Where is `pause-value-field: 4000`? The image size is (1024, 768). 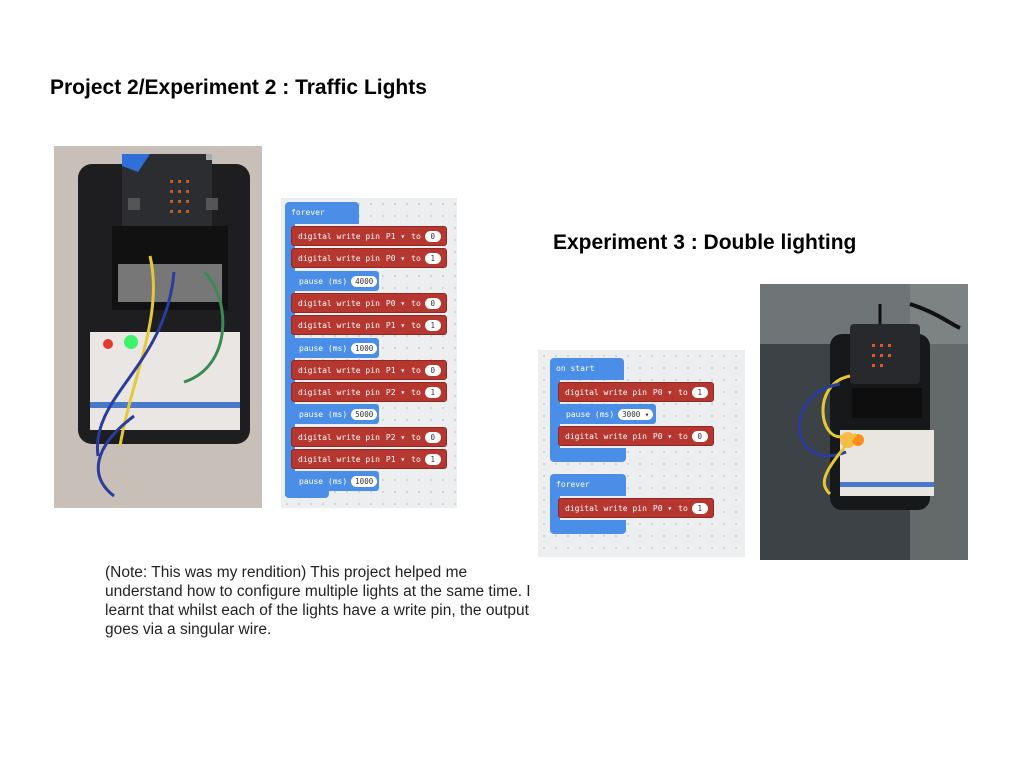 pause-value-field: 4000 is located at coordinates (364, 281).